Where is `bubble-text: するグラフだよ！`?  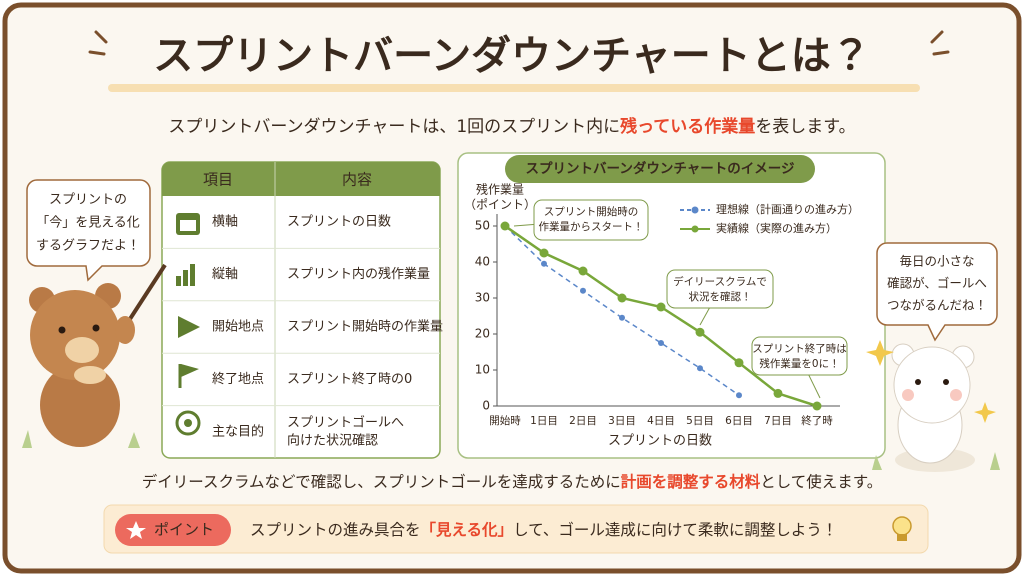 bubble-text: するグラフだよ！ is located at coordinates (88, 246).